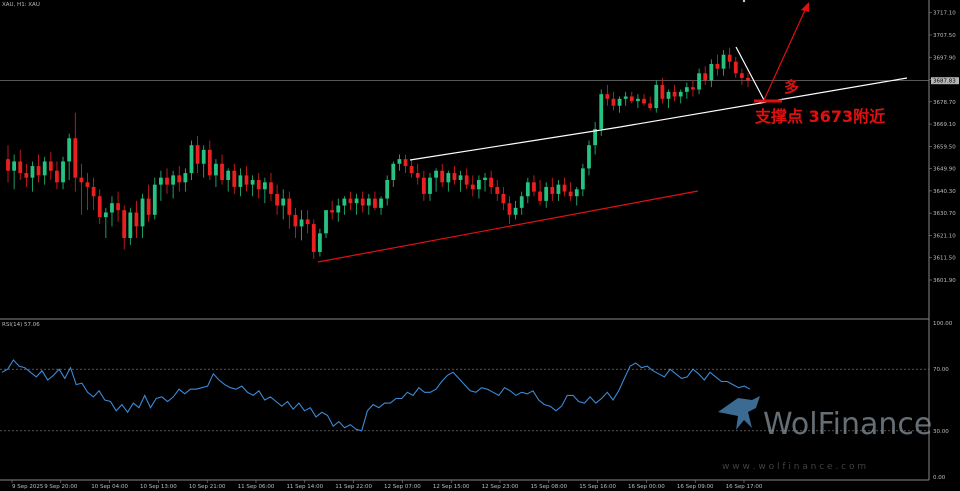  Describe the element at coordinates (944, 82) in the screenshot. I see `current-price-label: 3687.83` at that location.